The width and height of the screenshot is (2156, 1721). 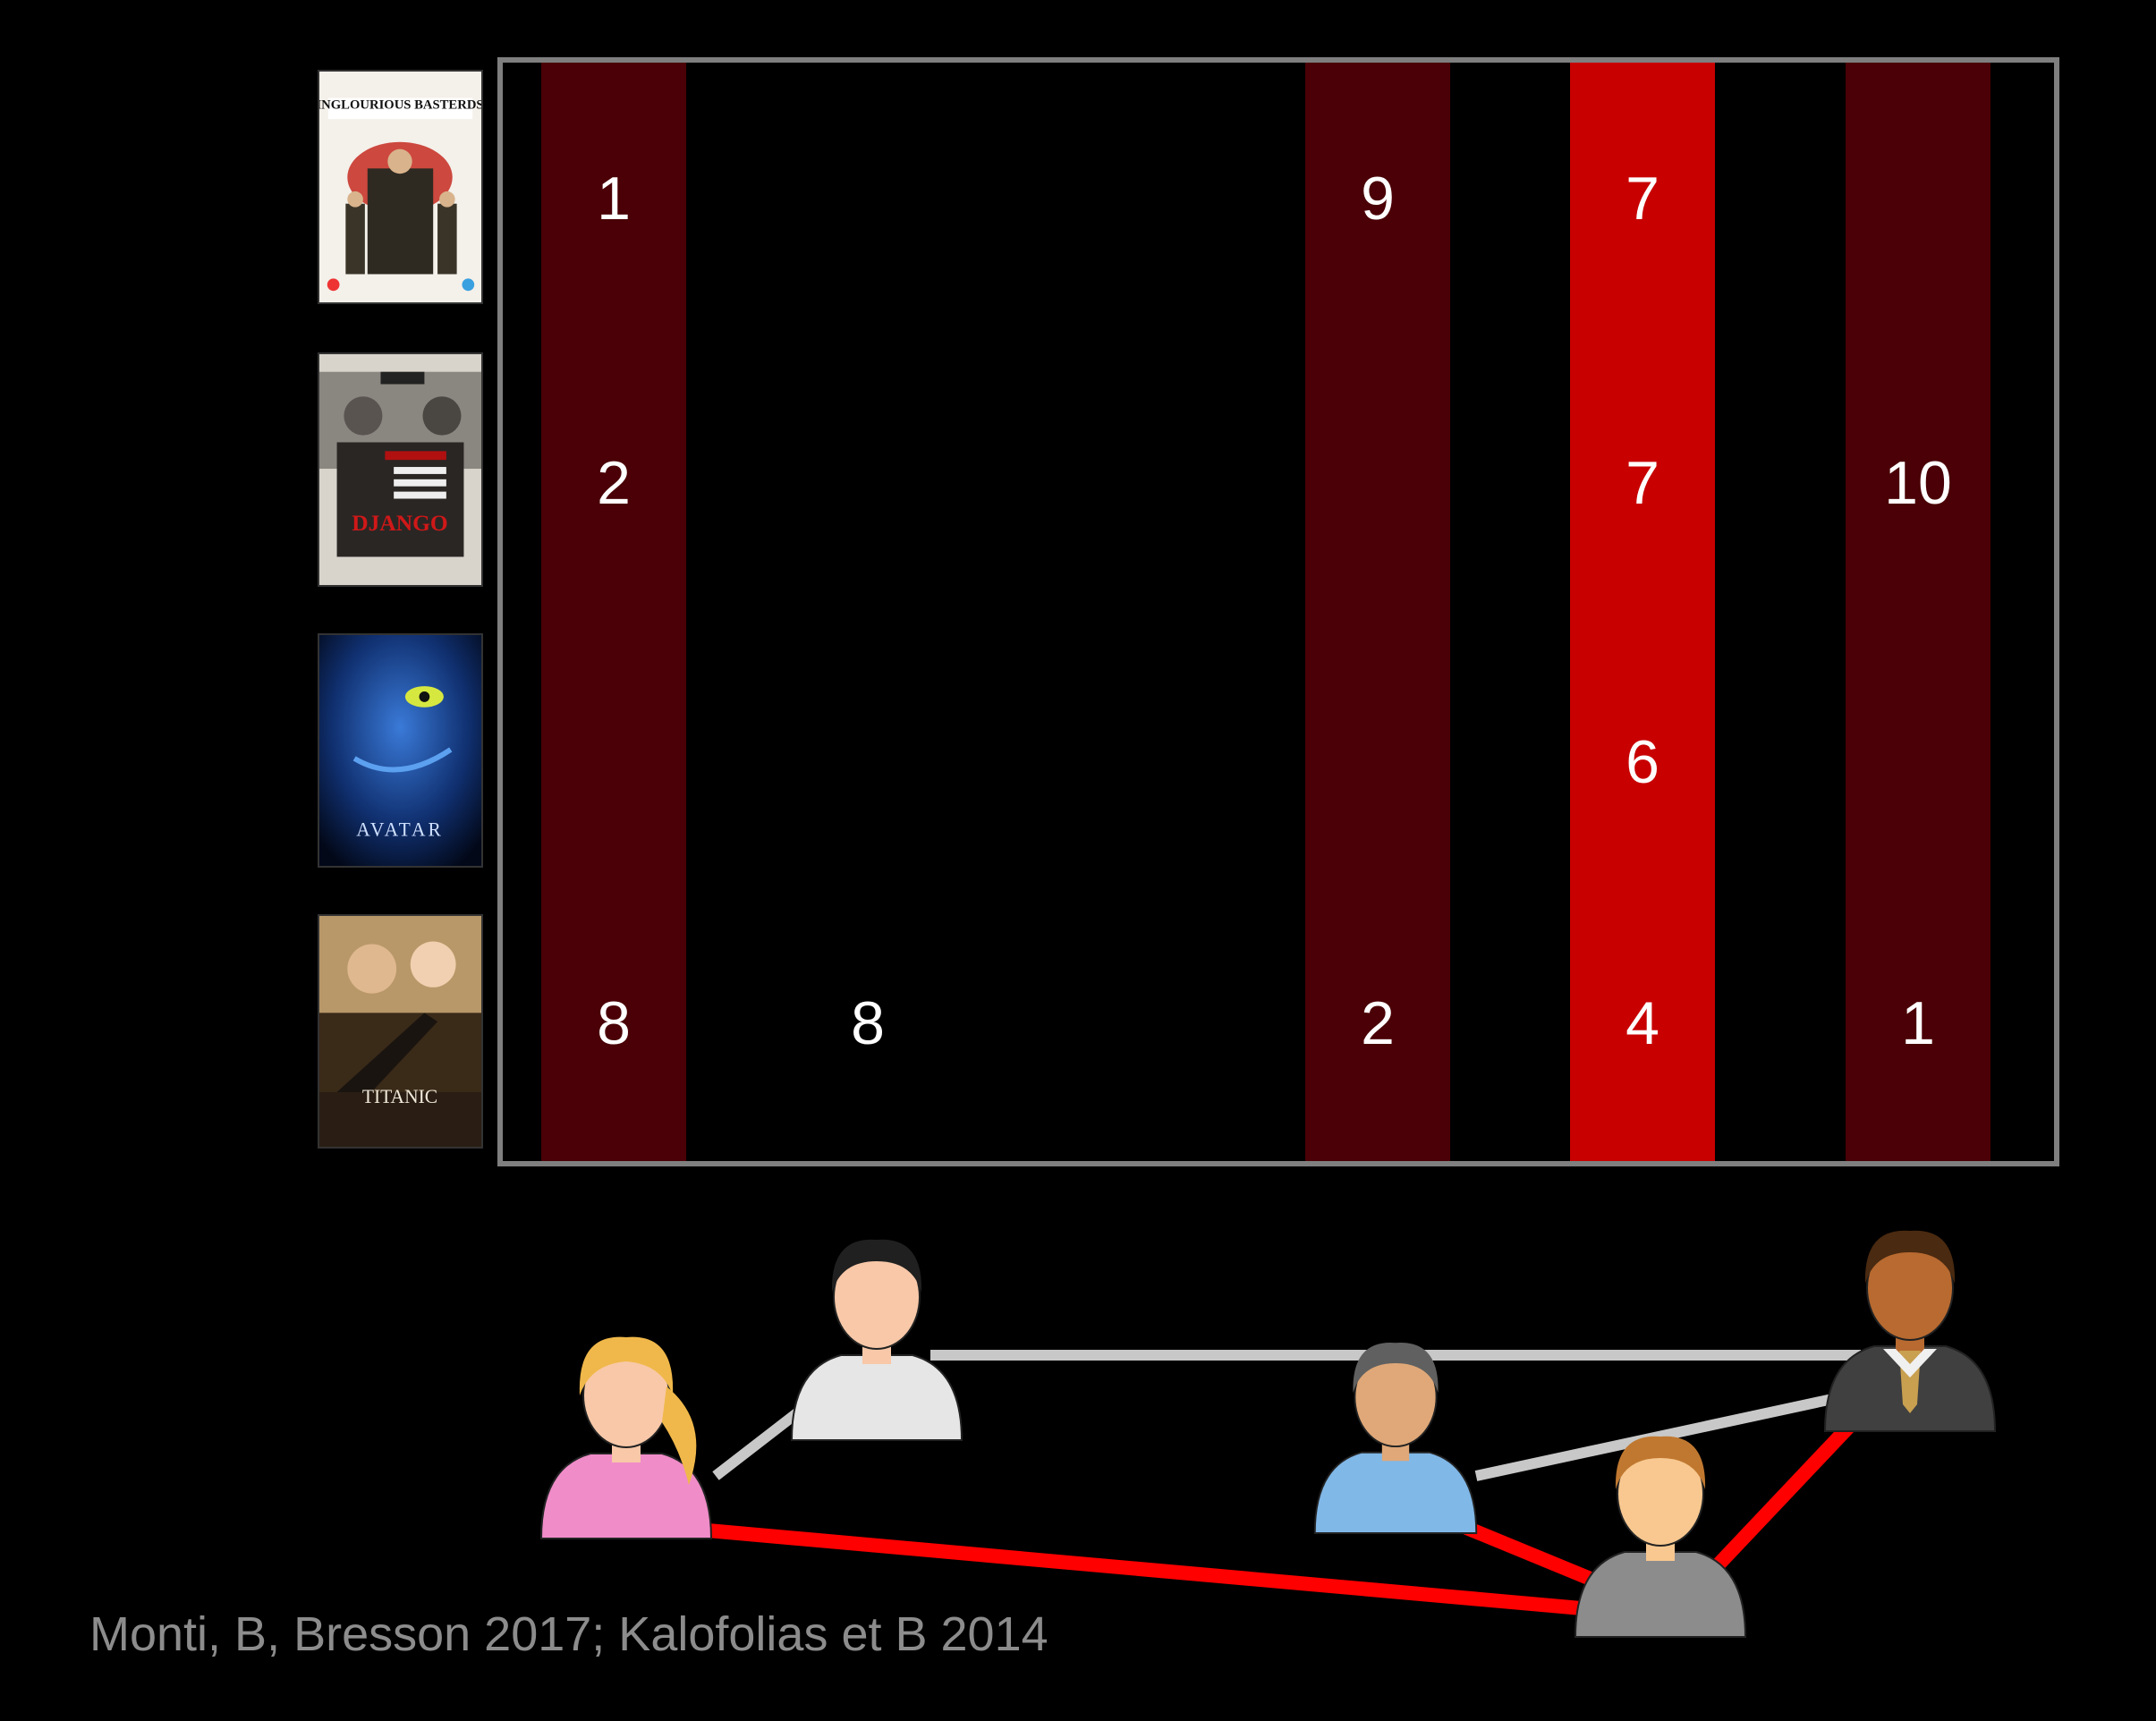 What do you see at coordinates (400, 104) in the screenshot?
I see `movie-title-text: INGLOURIOUS BASTERDS` at bounding box center [400, 104].